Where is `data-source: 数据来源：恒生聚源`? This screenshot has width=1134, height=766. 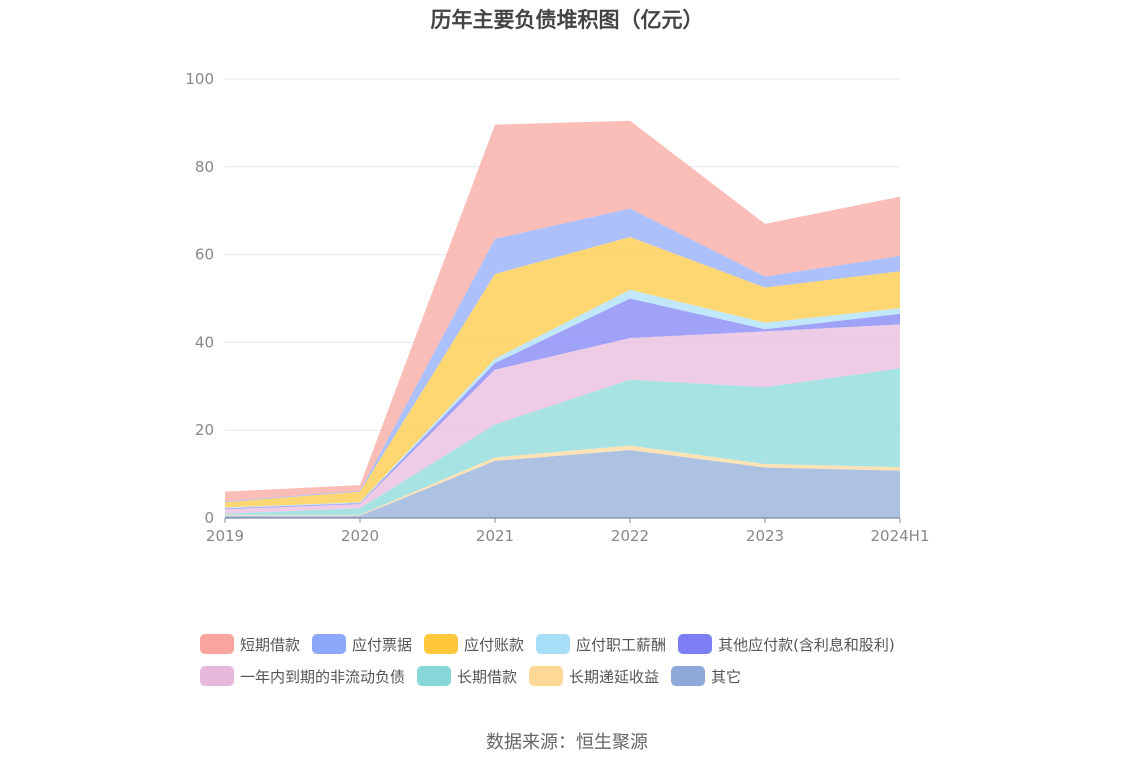 data-source: 数据来源：恒生聚源 is located at coordinates (567, 742).